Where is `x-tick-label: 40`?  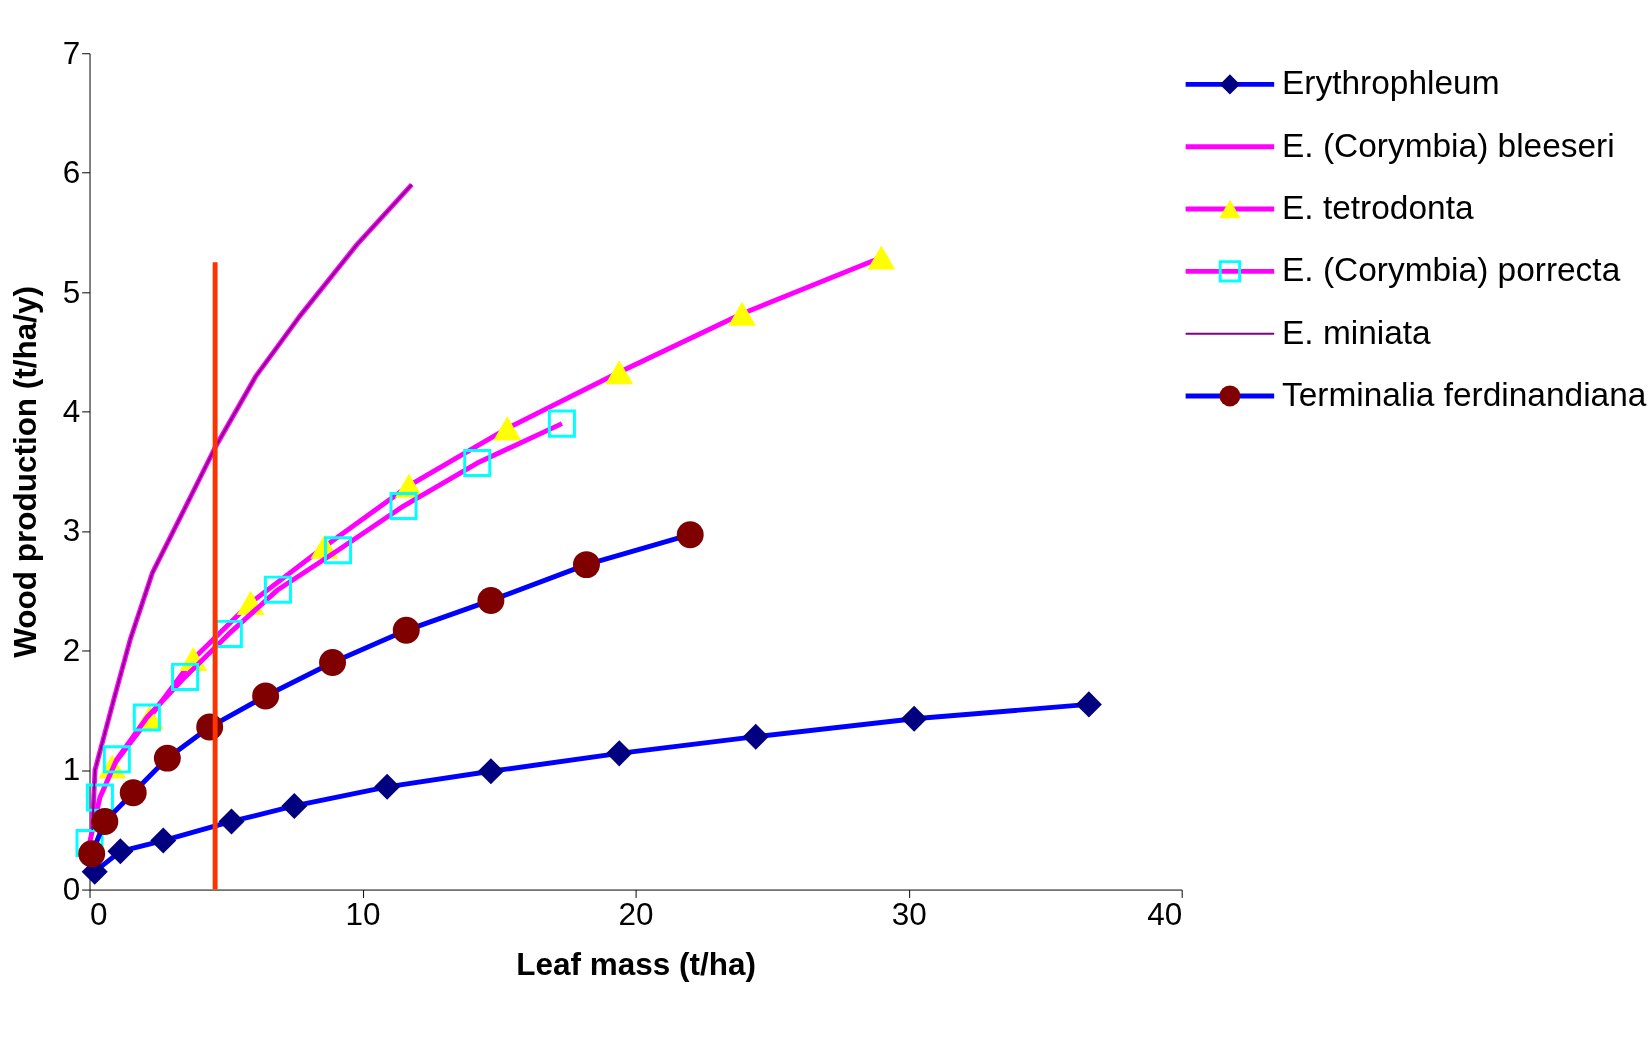 x-tick-label: 40 is located at coordinates (1165, 914).